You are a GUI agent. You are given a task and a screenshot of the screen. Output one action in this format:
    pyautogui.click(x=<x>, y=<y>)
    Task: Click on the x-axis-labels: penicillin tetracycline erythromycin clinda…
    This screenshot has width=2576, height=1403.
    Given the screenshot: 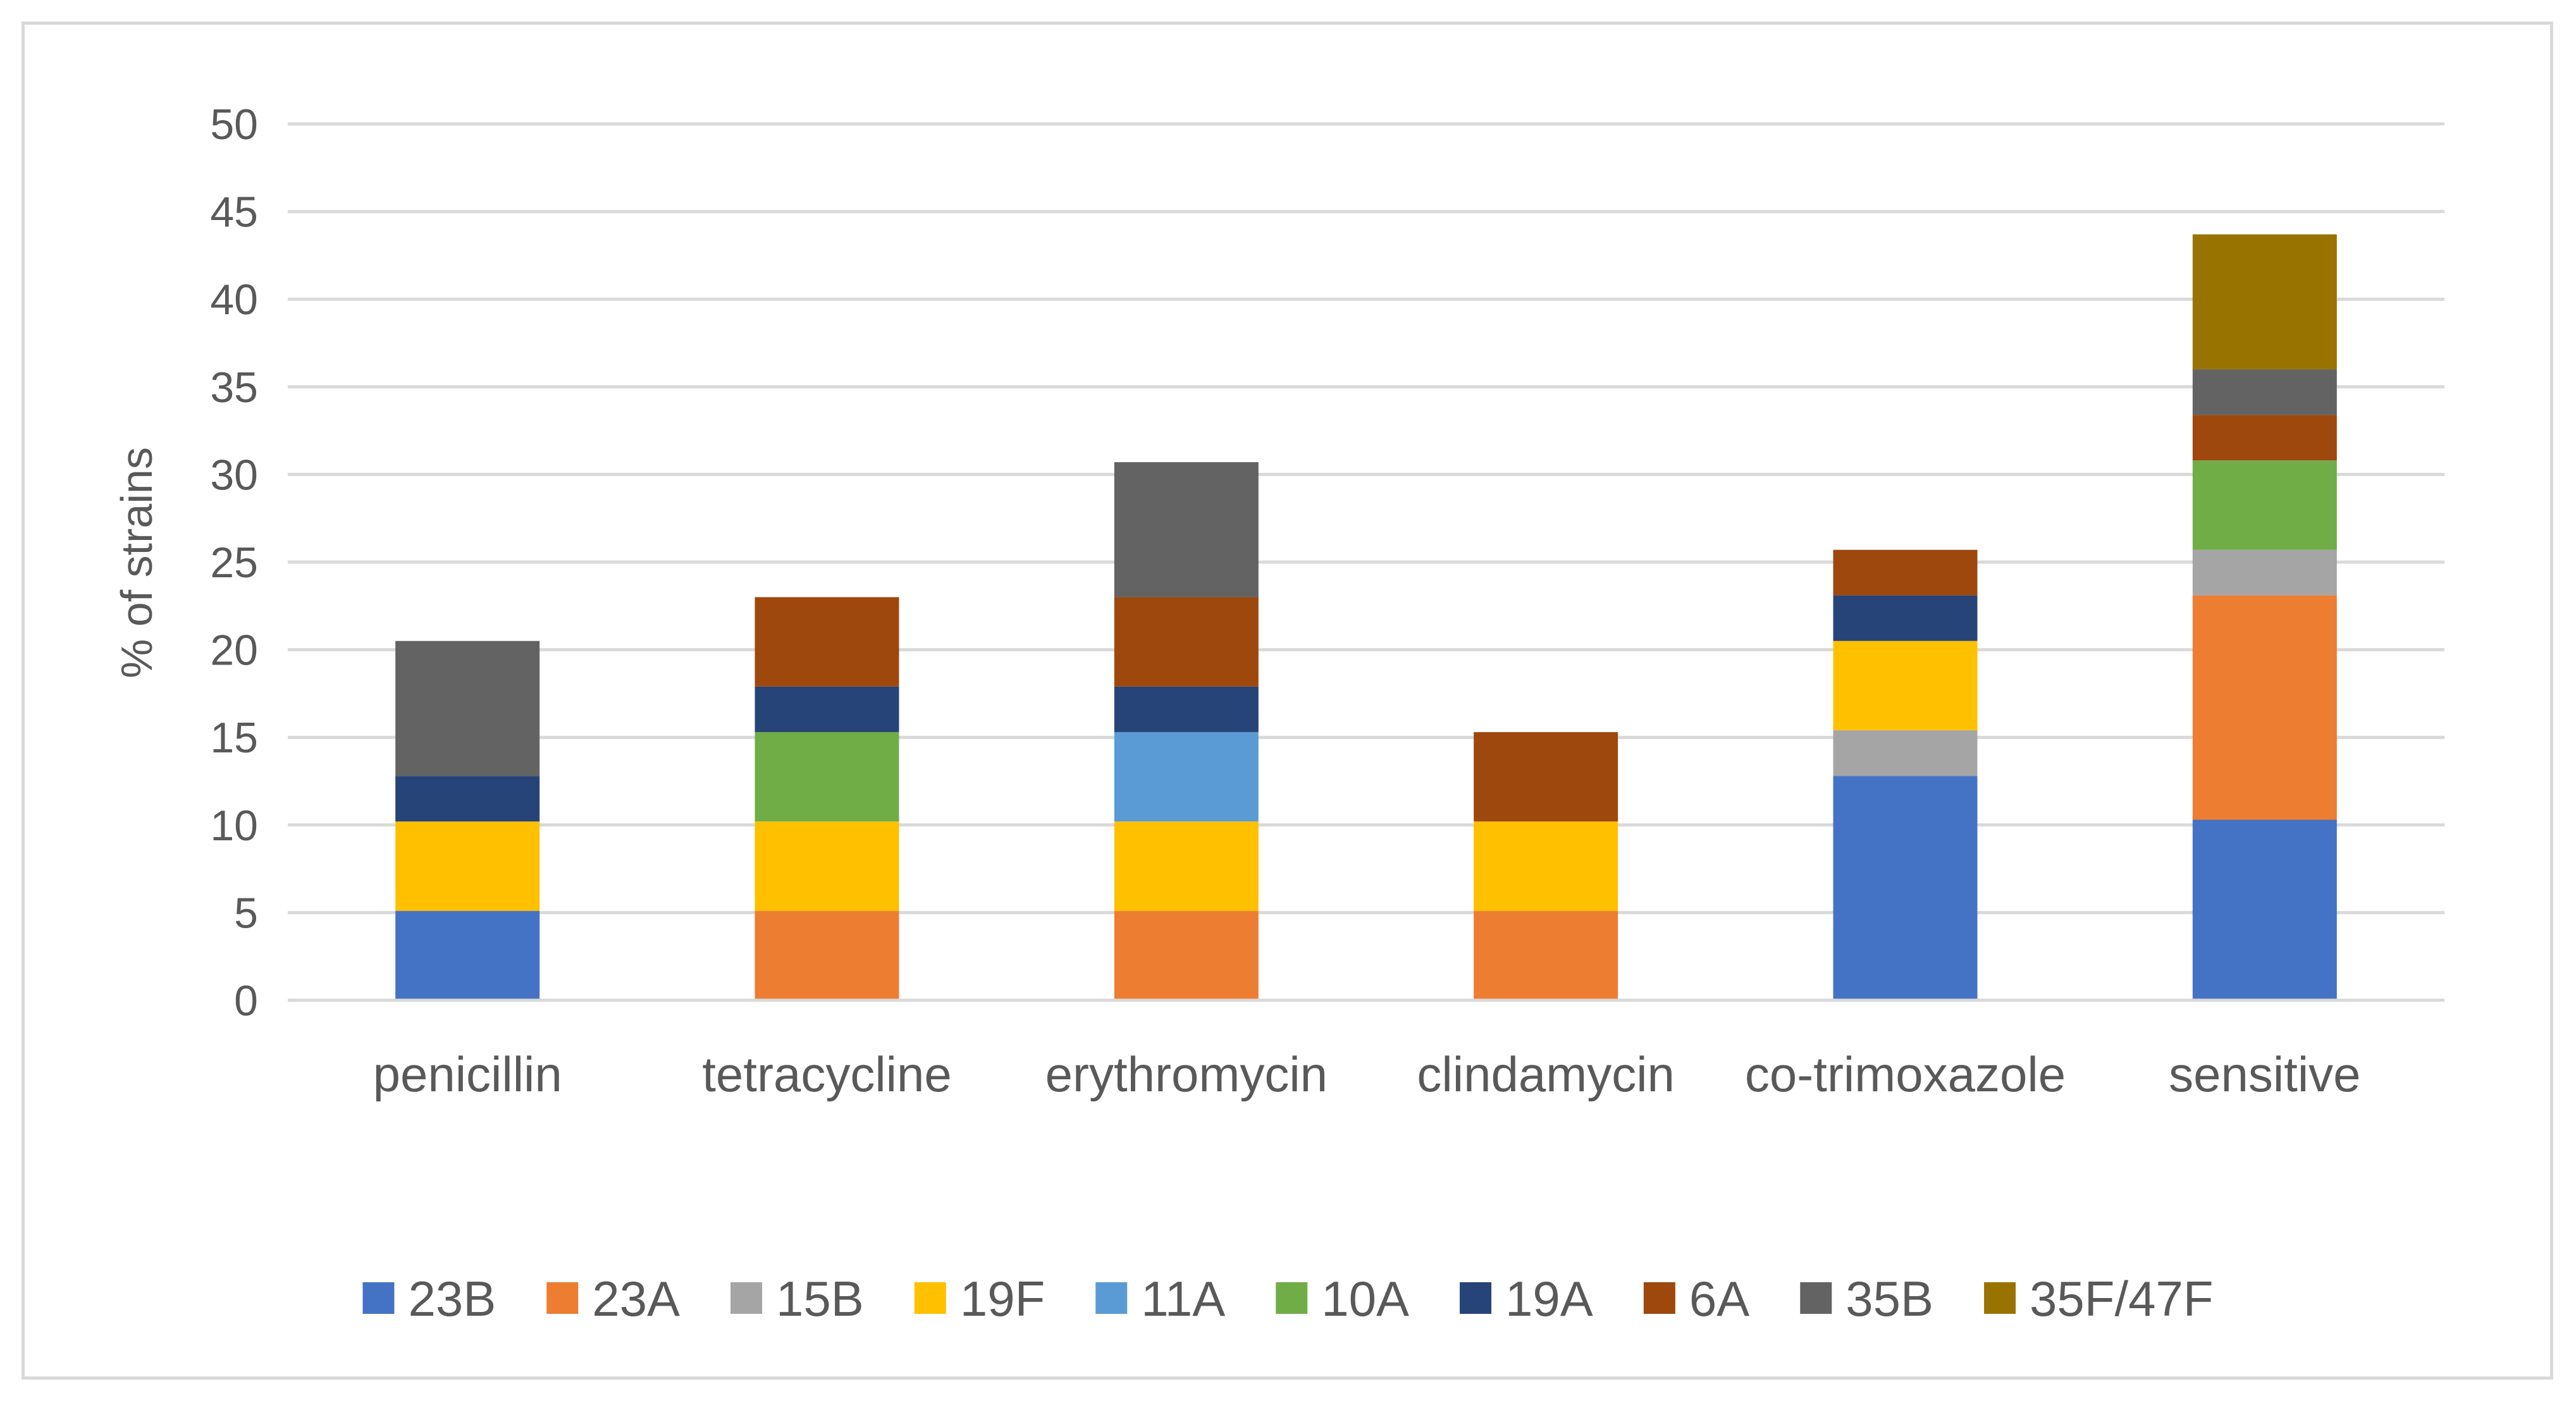 What is the action you would take?
    pyautogui.click(x=1367, y=1074)
    